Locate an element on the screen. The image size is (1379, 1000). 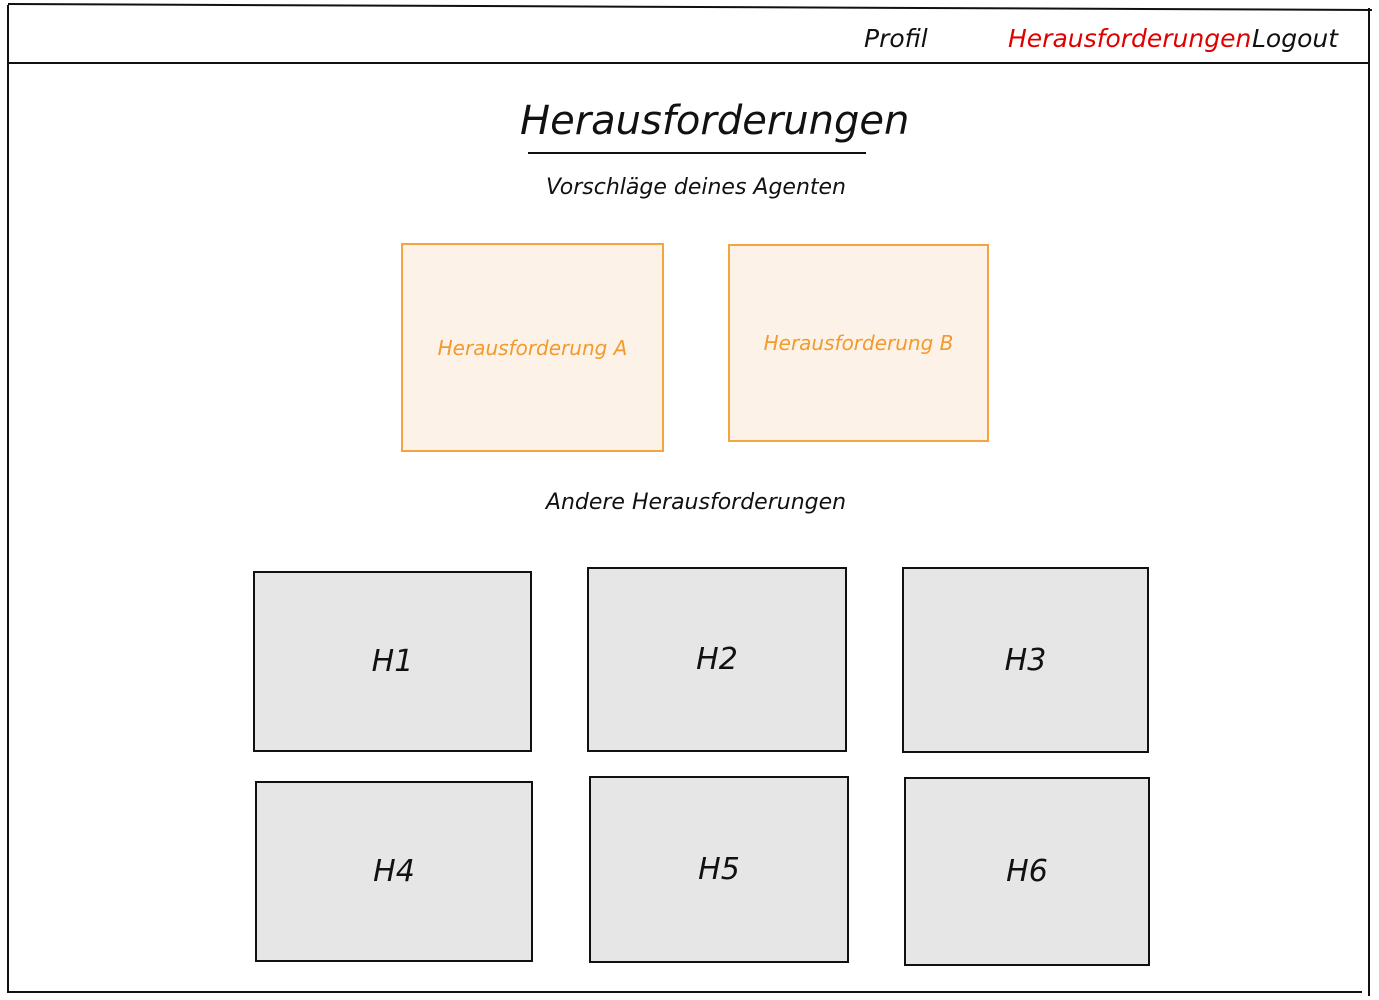
suggestion-card-label: Herausforderung B is located at coordinates (858, 343).